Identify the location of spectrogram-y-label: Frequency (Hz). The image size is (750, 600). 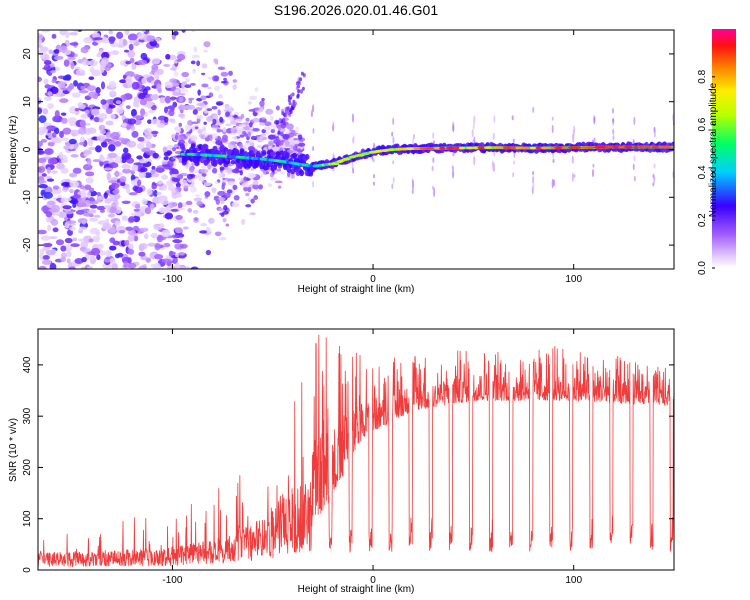
(13, 150).